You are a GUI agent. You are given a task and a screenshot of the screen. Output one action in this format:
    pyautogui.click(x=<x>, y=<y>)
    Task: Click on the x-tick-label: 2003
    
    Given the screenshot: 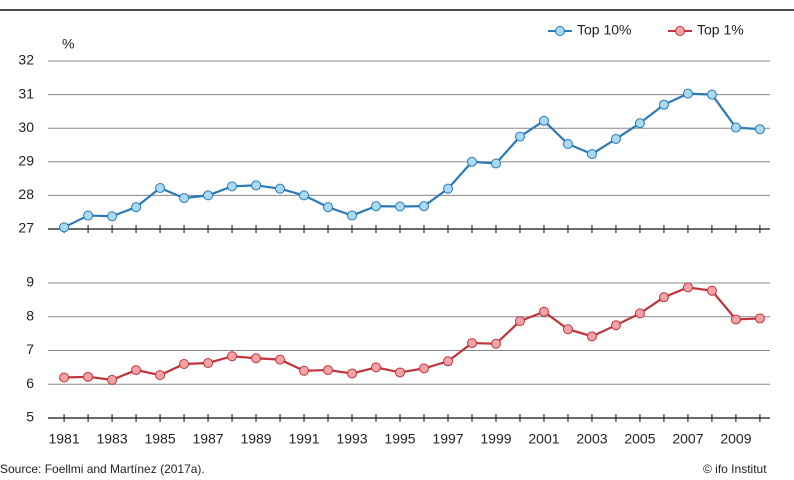 What is the action you would take?
    pyautogui.click(x=591, y=439)
    